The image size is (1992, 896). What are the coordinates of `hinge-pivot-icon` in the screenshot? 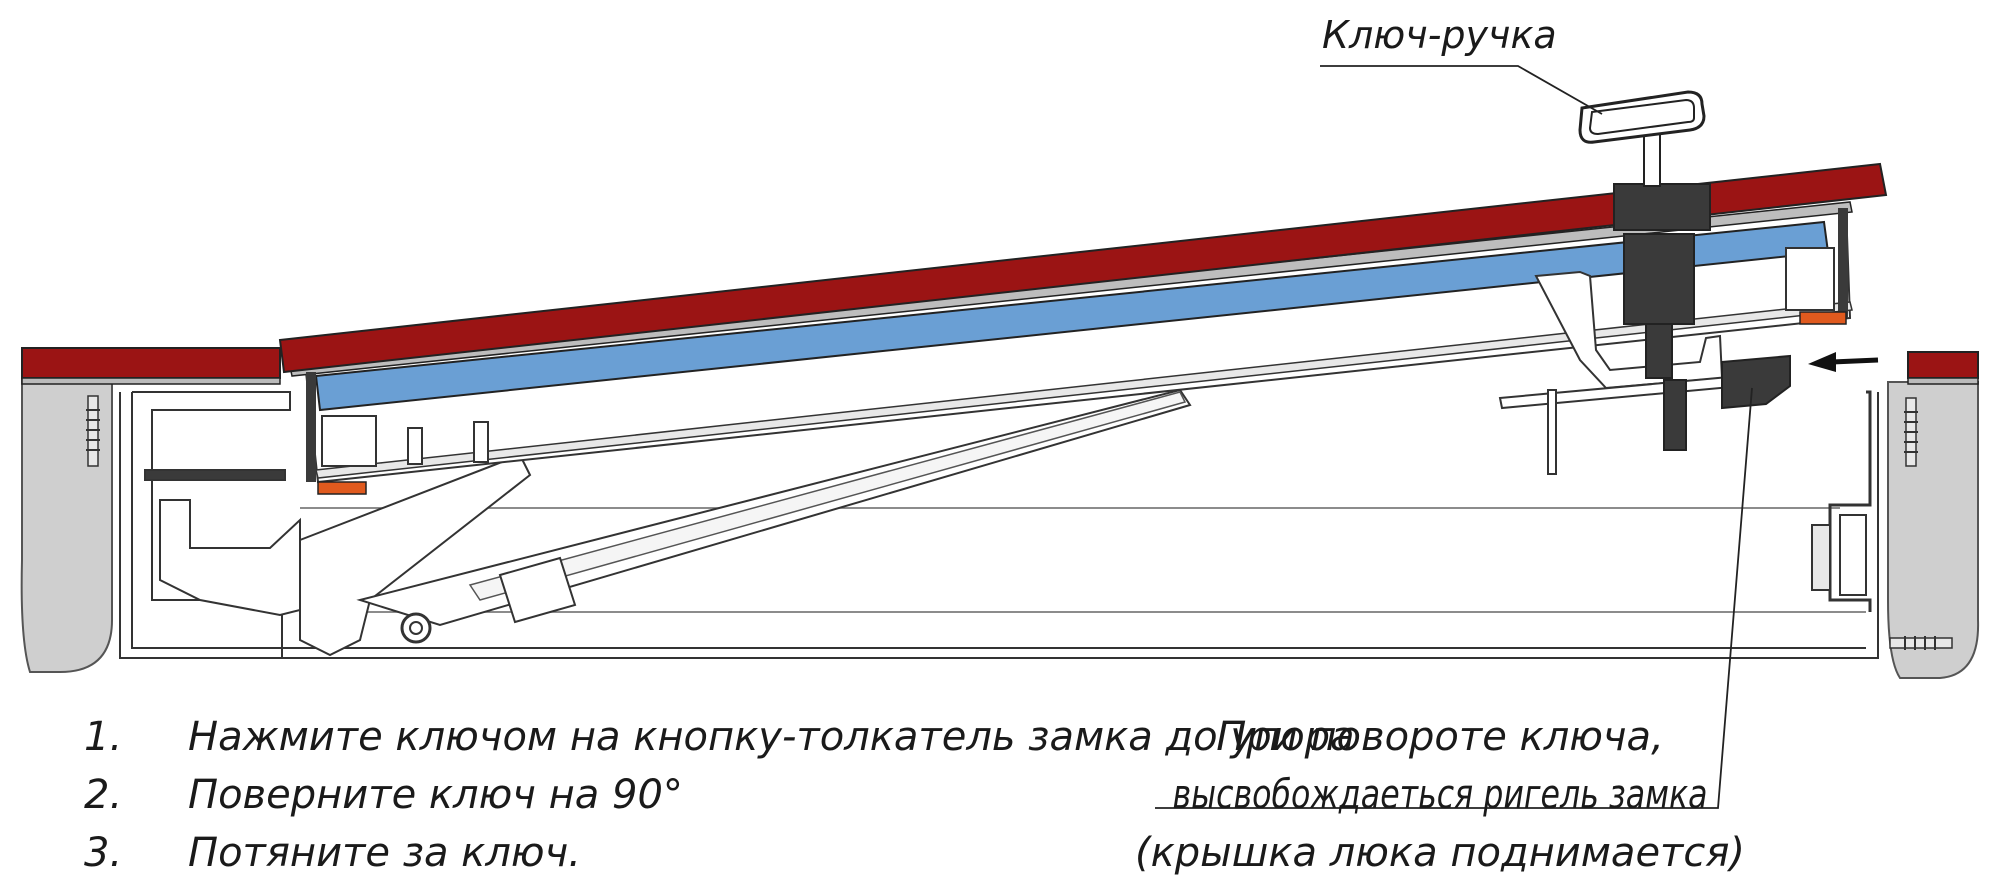 It's located at (416, 628).